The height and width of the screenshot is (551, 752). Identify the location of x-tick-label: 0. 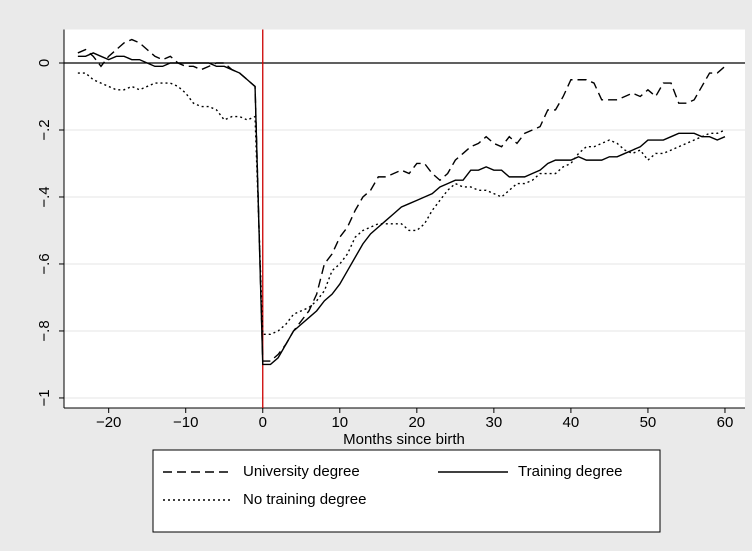
(263, 422).